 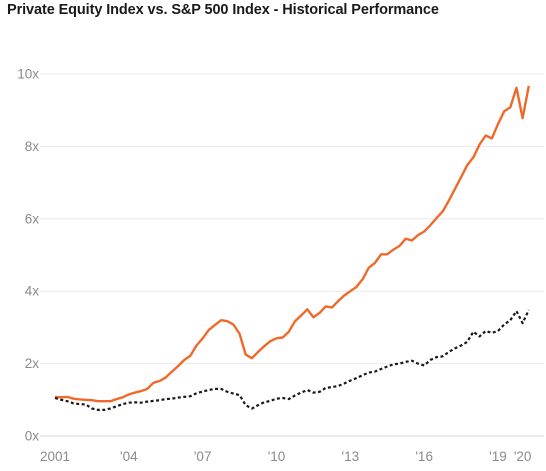 I want to click on x-tick-label: '10, so click(x=277, y=456).